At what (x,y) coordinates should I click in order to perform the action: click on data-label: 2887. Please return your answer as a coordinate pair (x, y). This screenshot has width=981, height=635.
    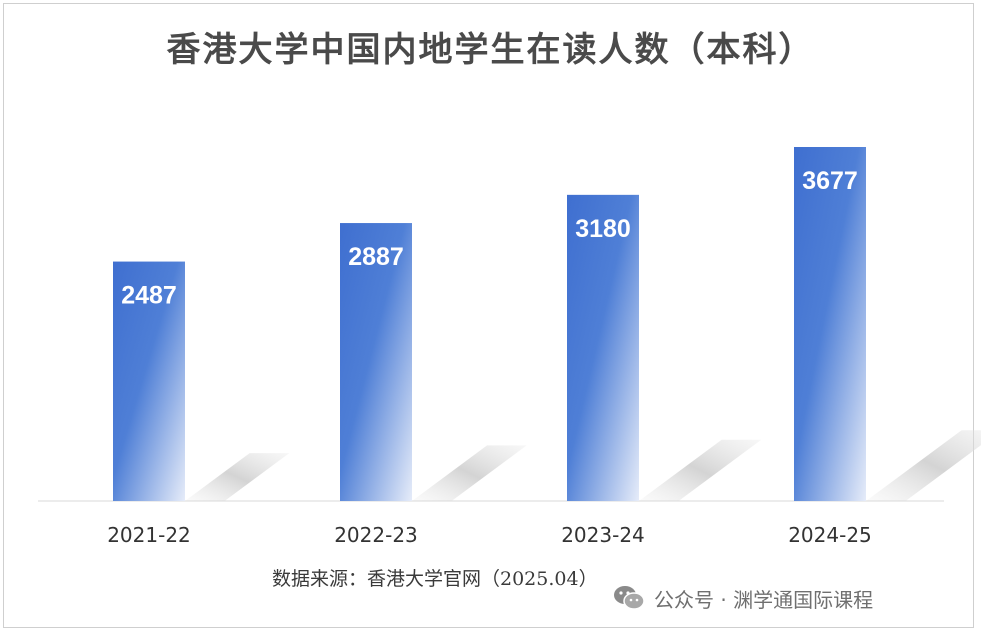
    Looking at the image, I should click on (376, 257).